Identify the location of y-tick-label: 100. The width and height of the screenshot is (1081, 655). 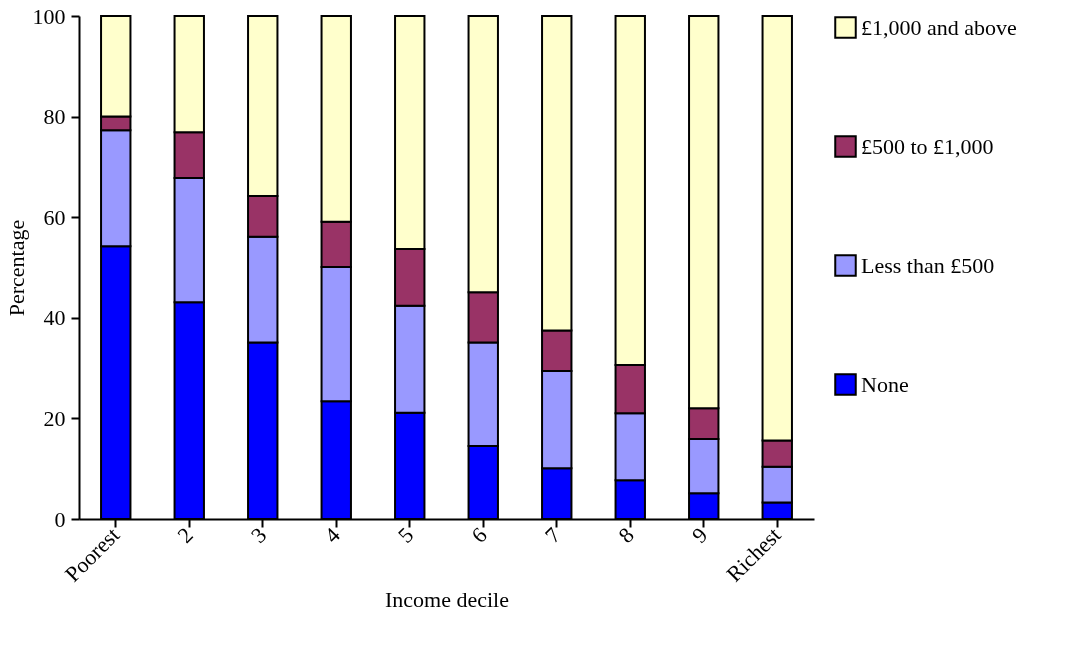
(49, 16).